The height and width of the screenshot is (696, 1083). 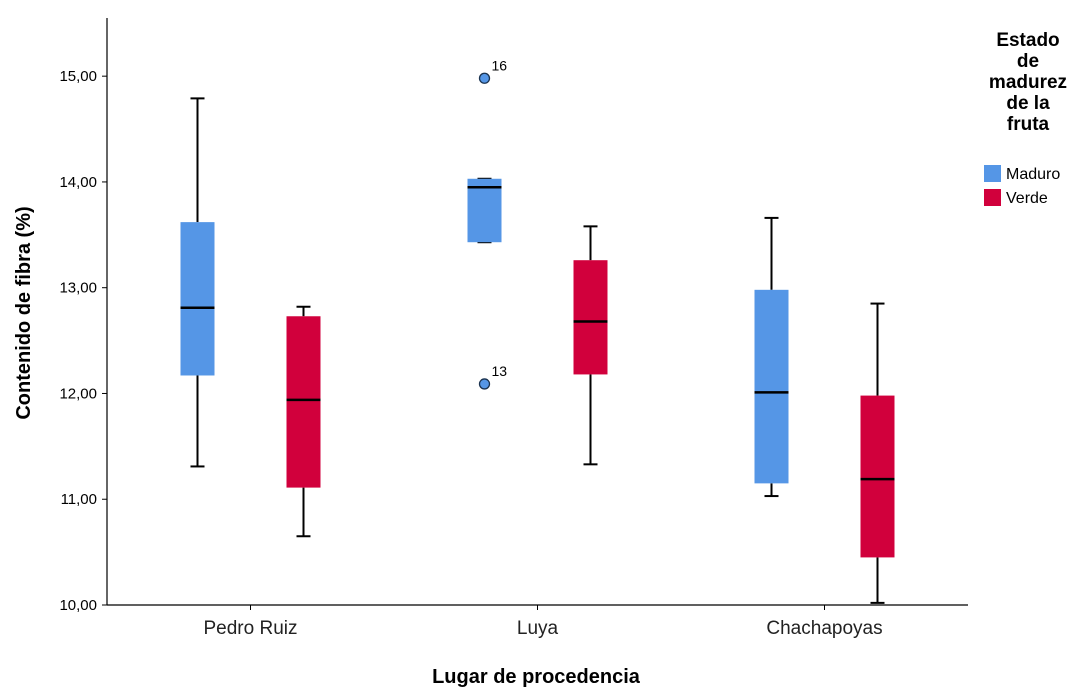 What do you see at coordinates (538, 628) in the screenshot?
I see `x-tick-label: Luya` at bounding box center [538, 628].